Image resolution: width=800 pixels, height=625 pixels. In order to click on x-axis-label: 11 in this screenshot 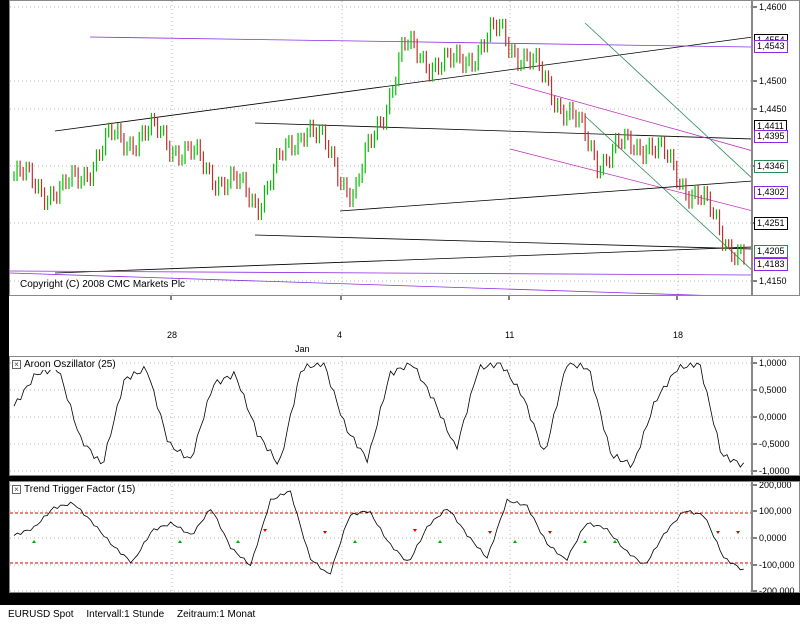, I will do `click(509, 335)`.